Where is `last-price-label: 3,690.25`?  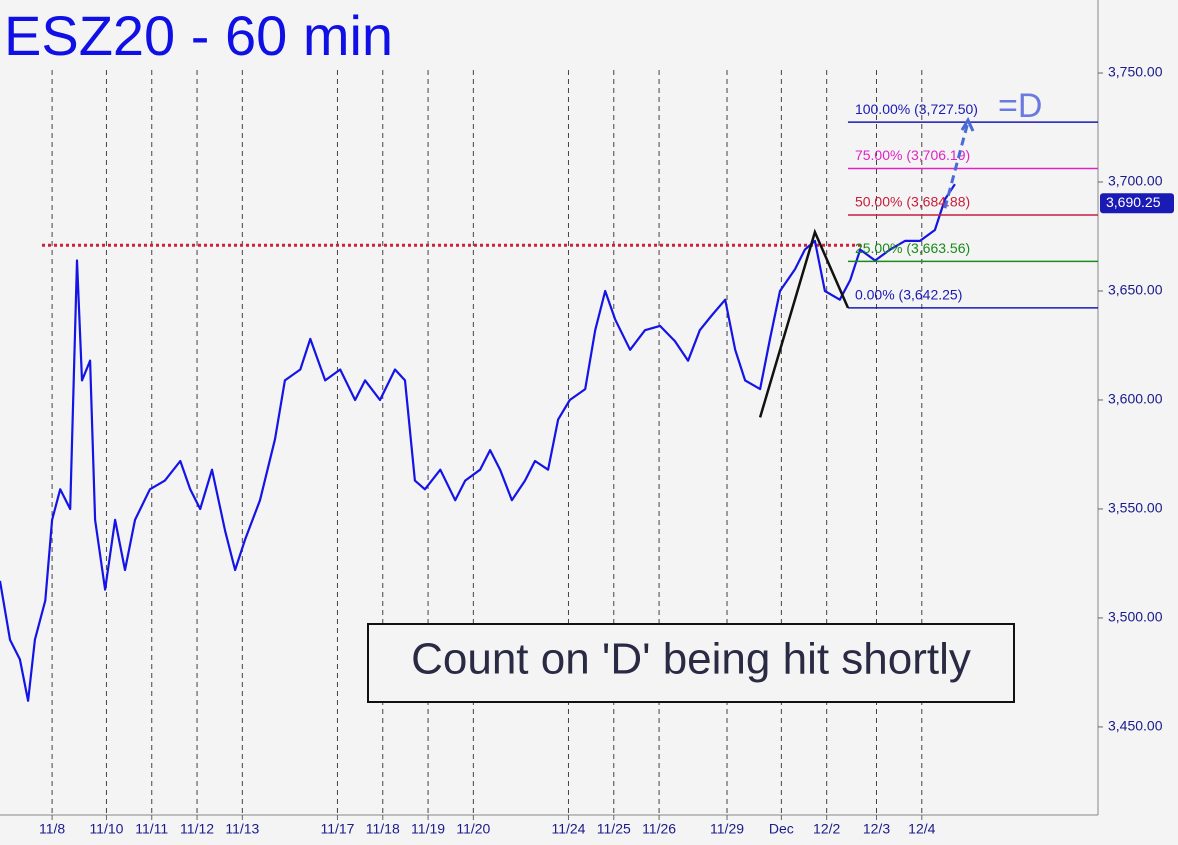 last-price-label: 3,690.25 is located at coordinates (1133, 202).